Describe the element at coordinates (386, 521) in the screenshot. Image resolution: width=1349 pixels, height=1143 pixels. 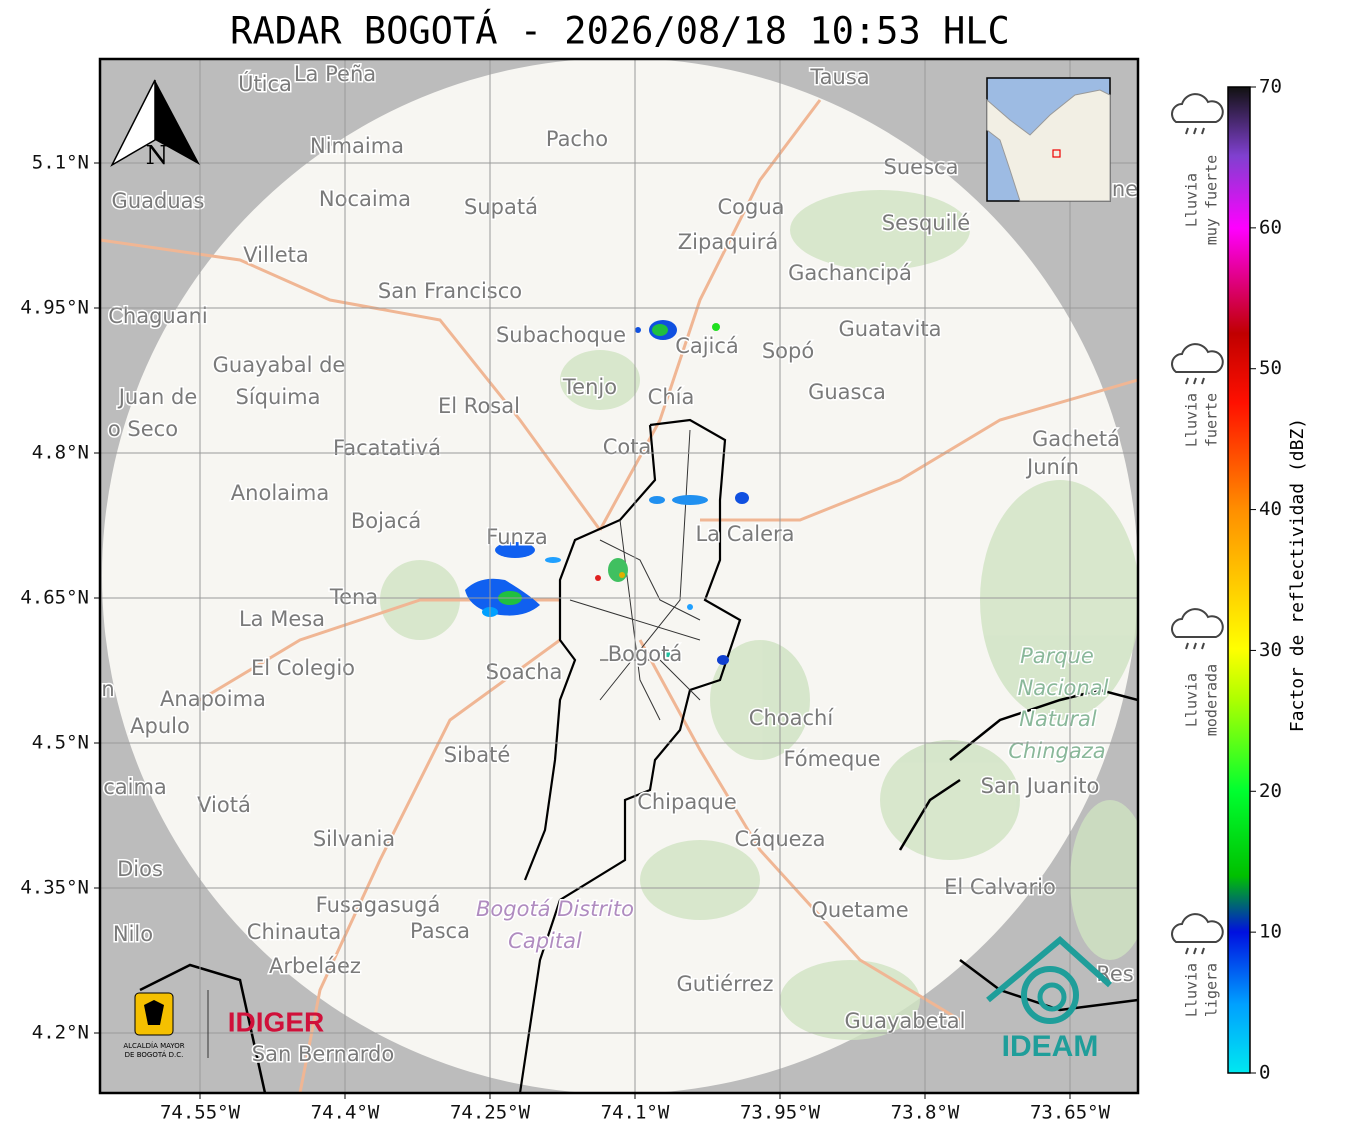
I see `place-label: Bojacá` at that location.